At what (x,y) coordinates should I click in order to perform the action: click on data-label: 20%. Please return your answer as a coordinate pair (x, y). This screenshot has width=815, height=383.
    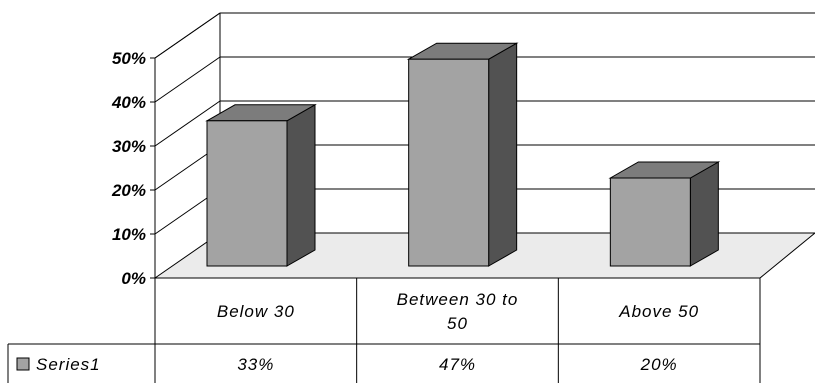
    Looking at the image, I should click on (659, 364).